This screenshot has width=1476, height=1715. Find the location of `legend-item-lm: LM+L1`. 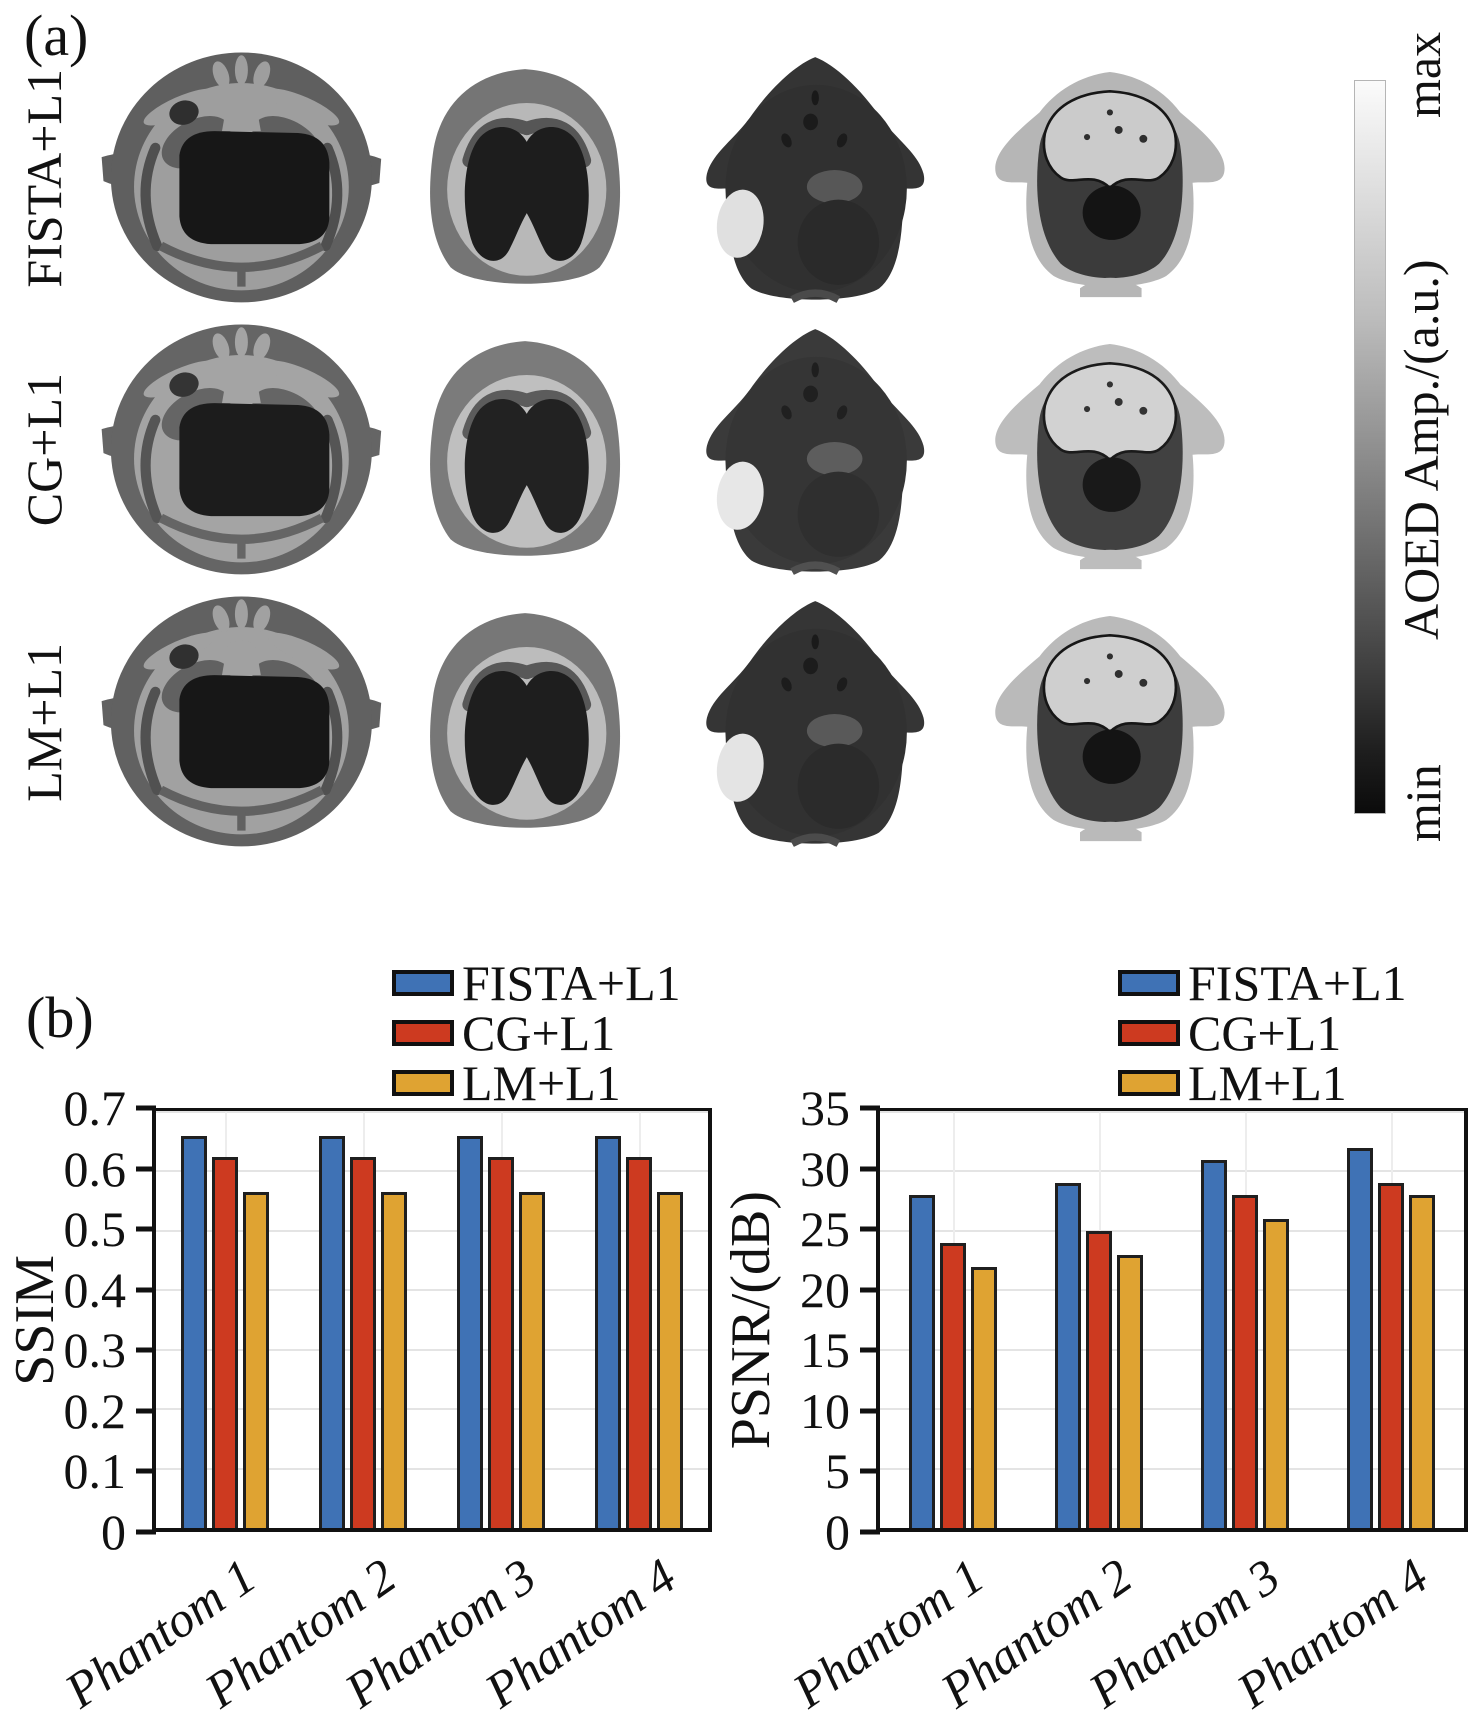

legend-item-lm: LM+L1 is located at coordinates (552, 1083).